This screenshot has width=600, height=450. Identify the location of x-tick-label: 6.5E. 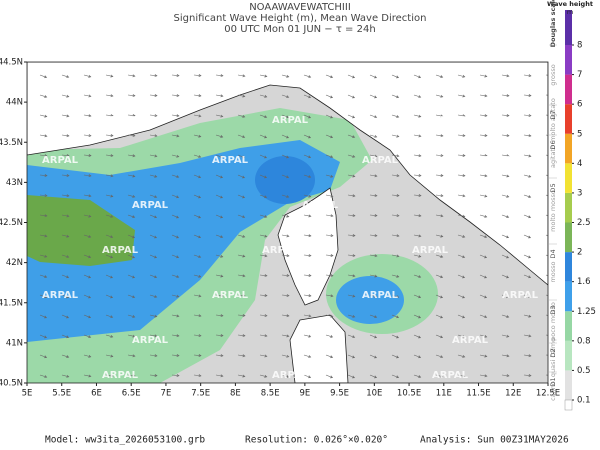
(131, 394).